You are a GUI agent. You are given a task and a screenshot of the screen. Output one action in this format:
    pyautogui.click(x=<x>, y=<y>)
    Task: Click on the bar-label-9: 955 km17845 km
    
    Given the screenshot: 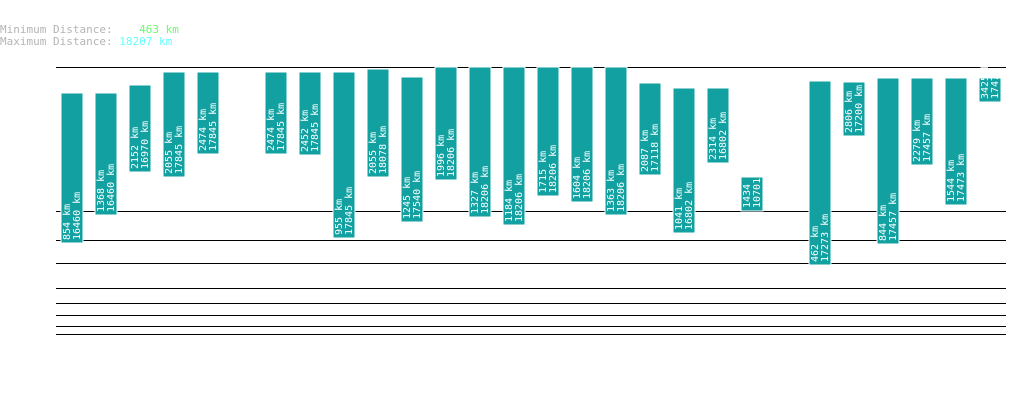 What is the action you would take?
    pyautogui.click(x=344, y=211)
    